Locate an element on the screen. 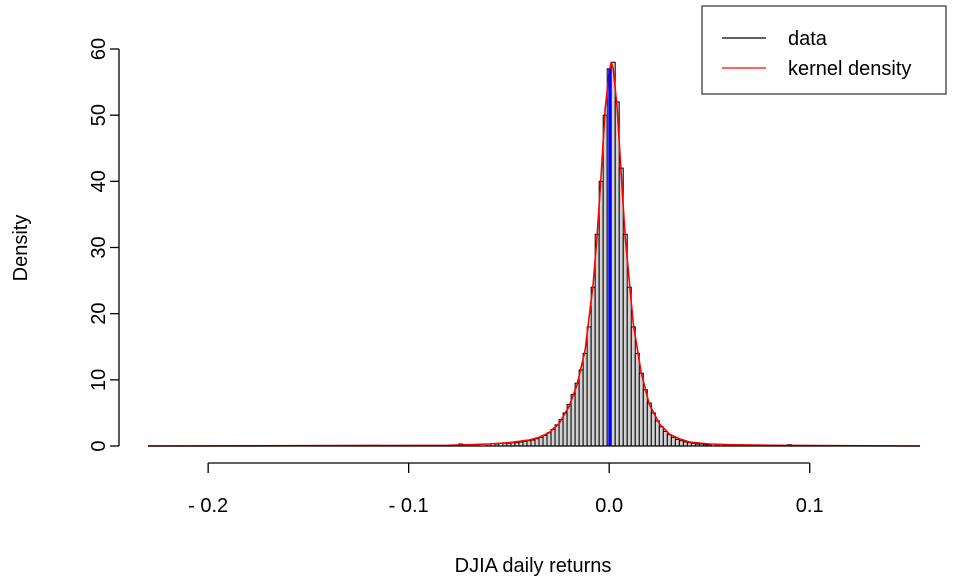 The width and height of the screenshot is (956, 588). x-tick-label-0: - 0.2 is located at coordinates (208, 506).